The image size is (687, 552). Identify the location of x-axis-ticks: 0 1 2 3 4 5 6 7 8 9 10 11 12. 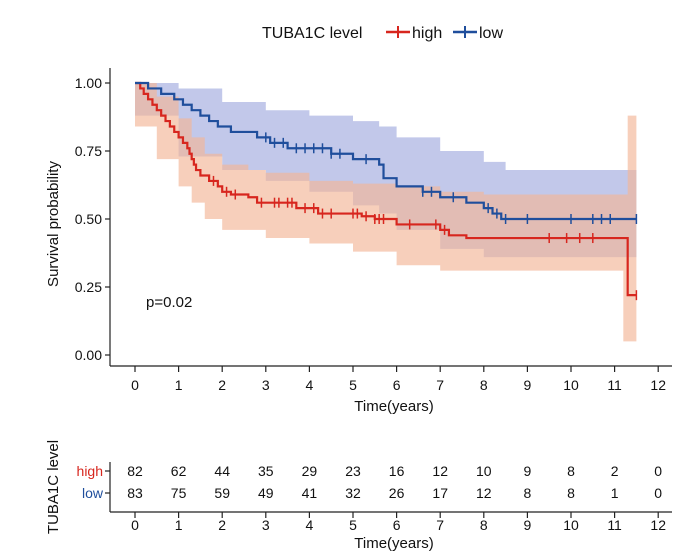
(398, 379).